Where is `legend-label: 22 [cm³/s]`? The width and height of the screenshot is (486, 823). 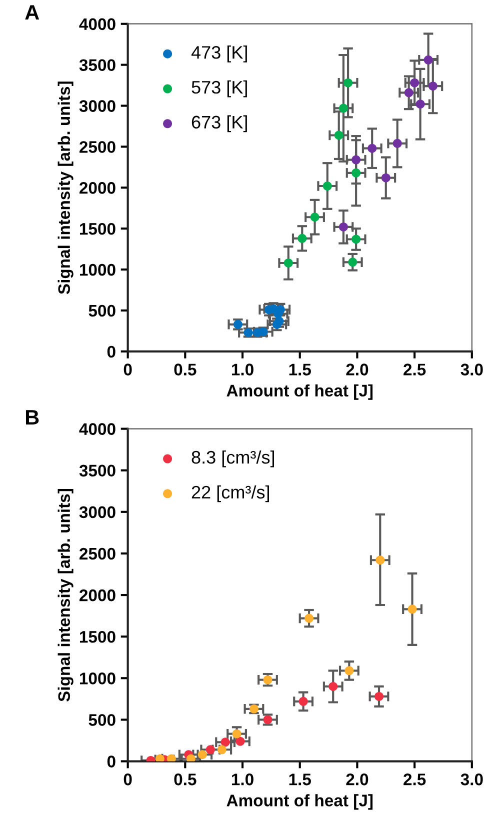
legend-label: 22 [cm³/s] is located at coordinates (230, 493).